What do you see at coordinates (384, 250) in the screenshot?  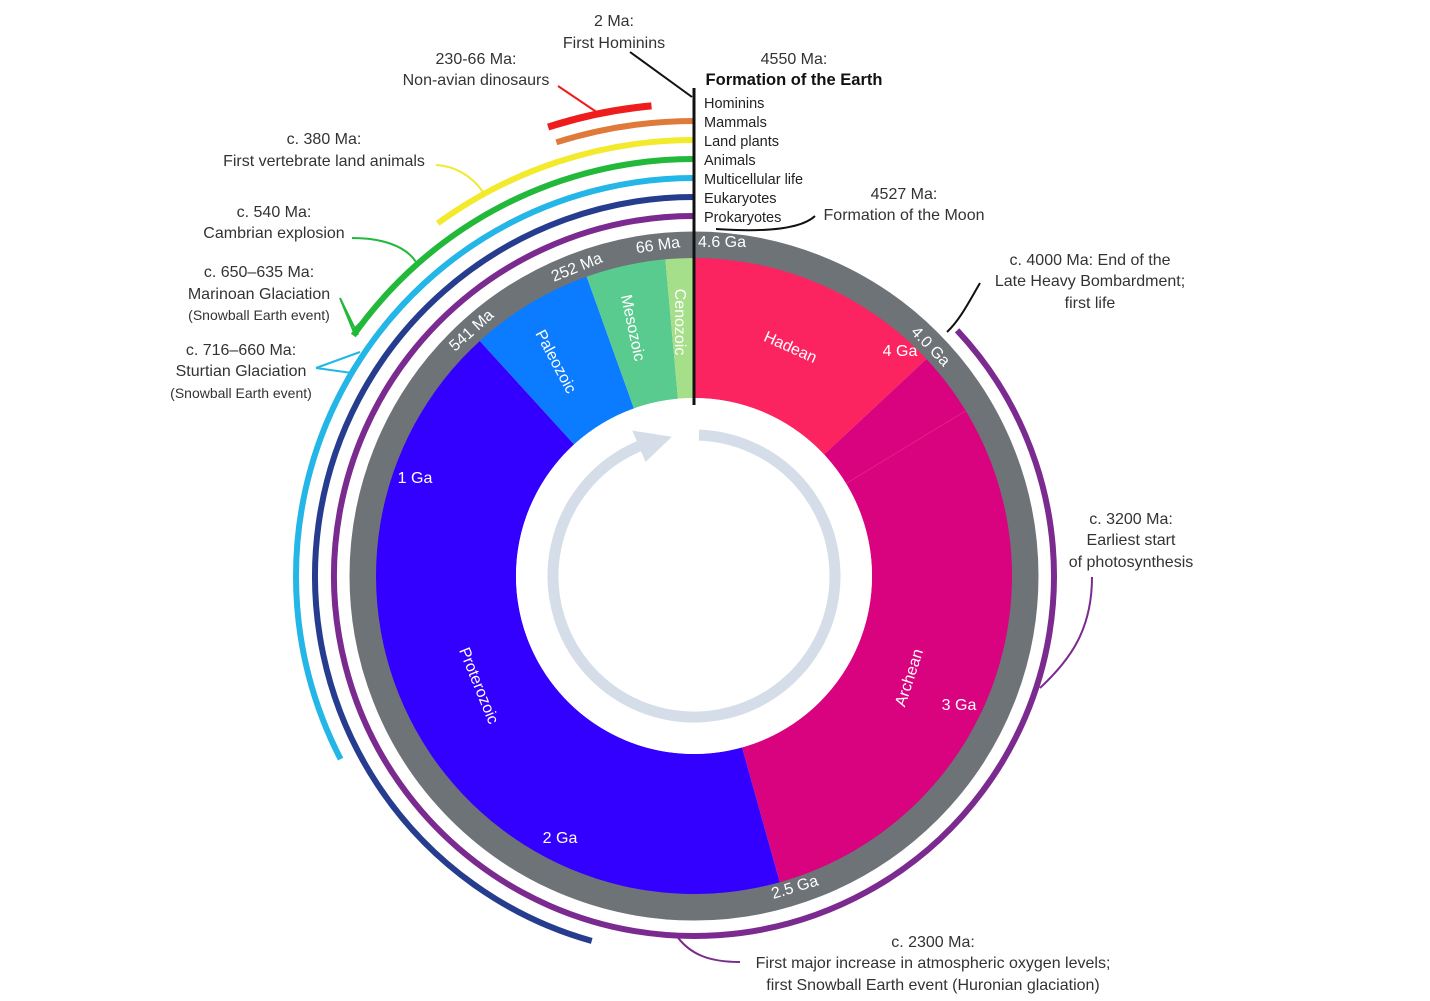 I see `leader-cambrian` at bounding box center [384, 250].